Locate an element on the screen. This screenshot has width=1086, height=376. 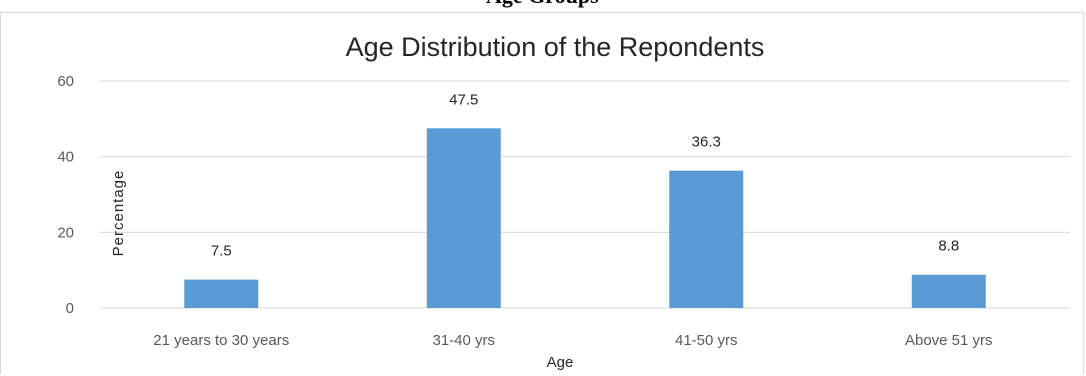
x-tick-label: 41-50 yrs is located at coordinates (706, 340).